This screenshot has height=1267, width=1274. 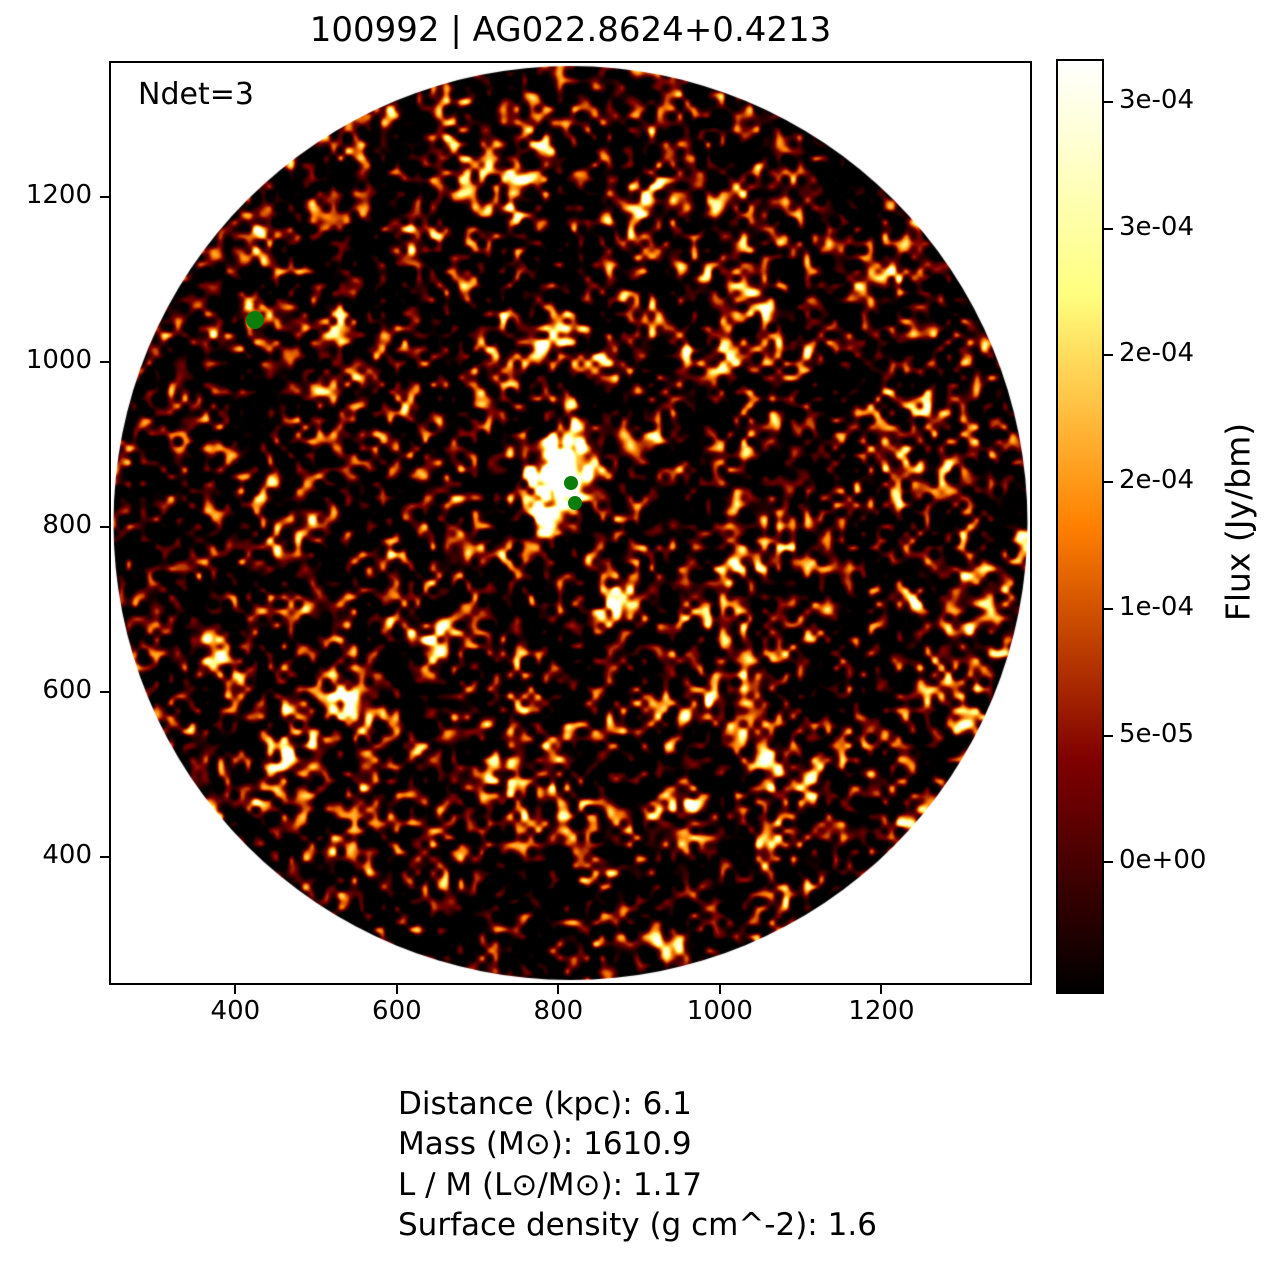 What do you see at coordinates (67, 689) in the screenshot?
I see `y-tick-label: 600` at bounding box center [67, 689].